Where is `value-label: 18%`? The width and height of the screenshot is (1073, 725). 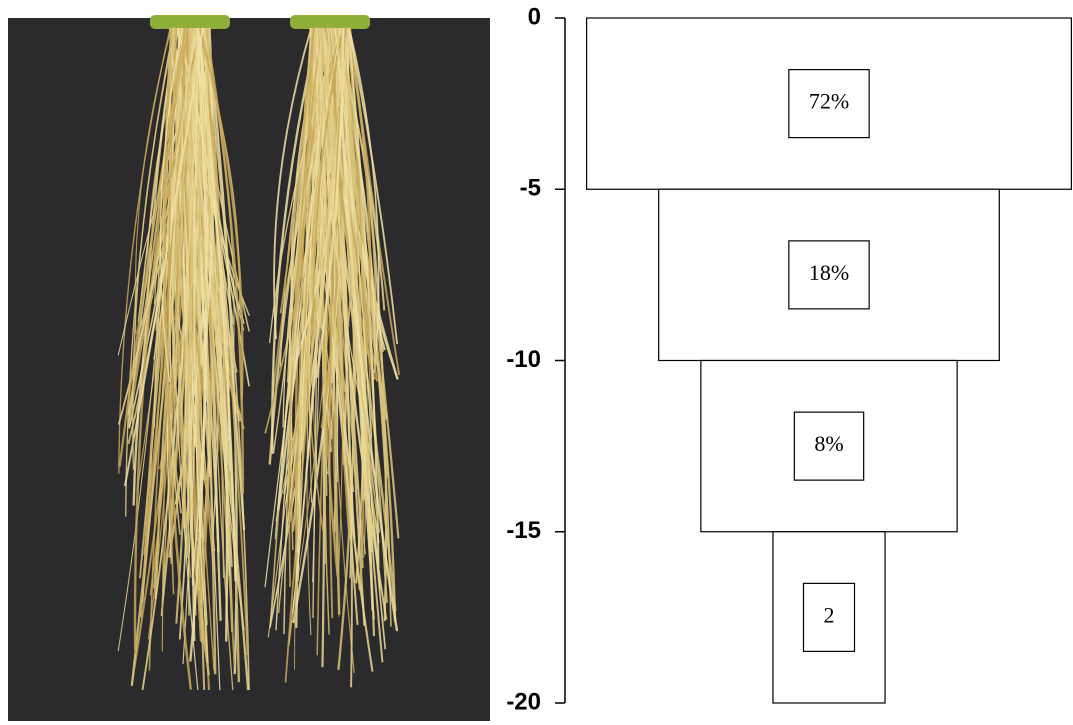
value-label: 18% is located at coordinates (829, 272).